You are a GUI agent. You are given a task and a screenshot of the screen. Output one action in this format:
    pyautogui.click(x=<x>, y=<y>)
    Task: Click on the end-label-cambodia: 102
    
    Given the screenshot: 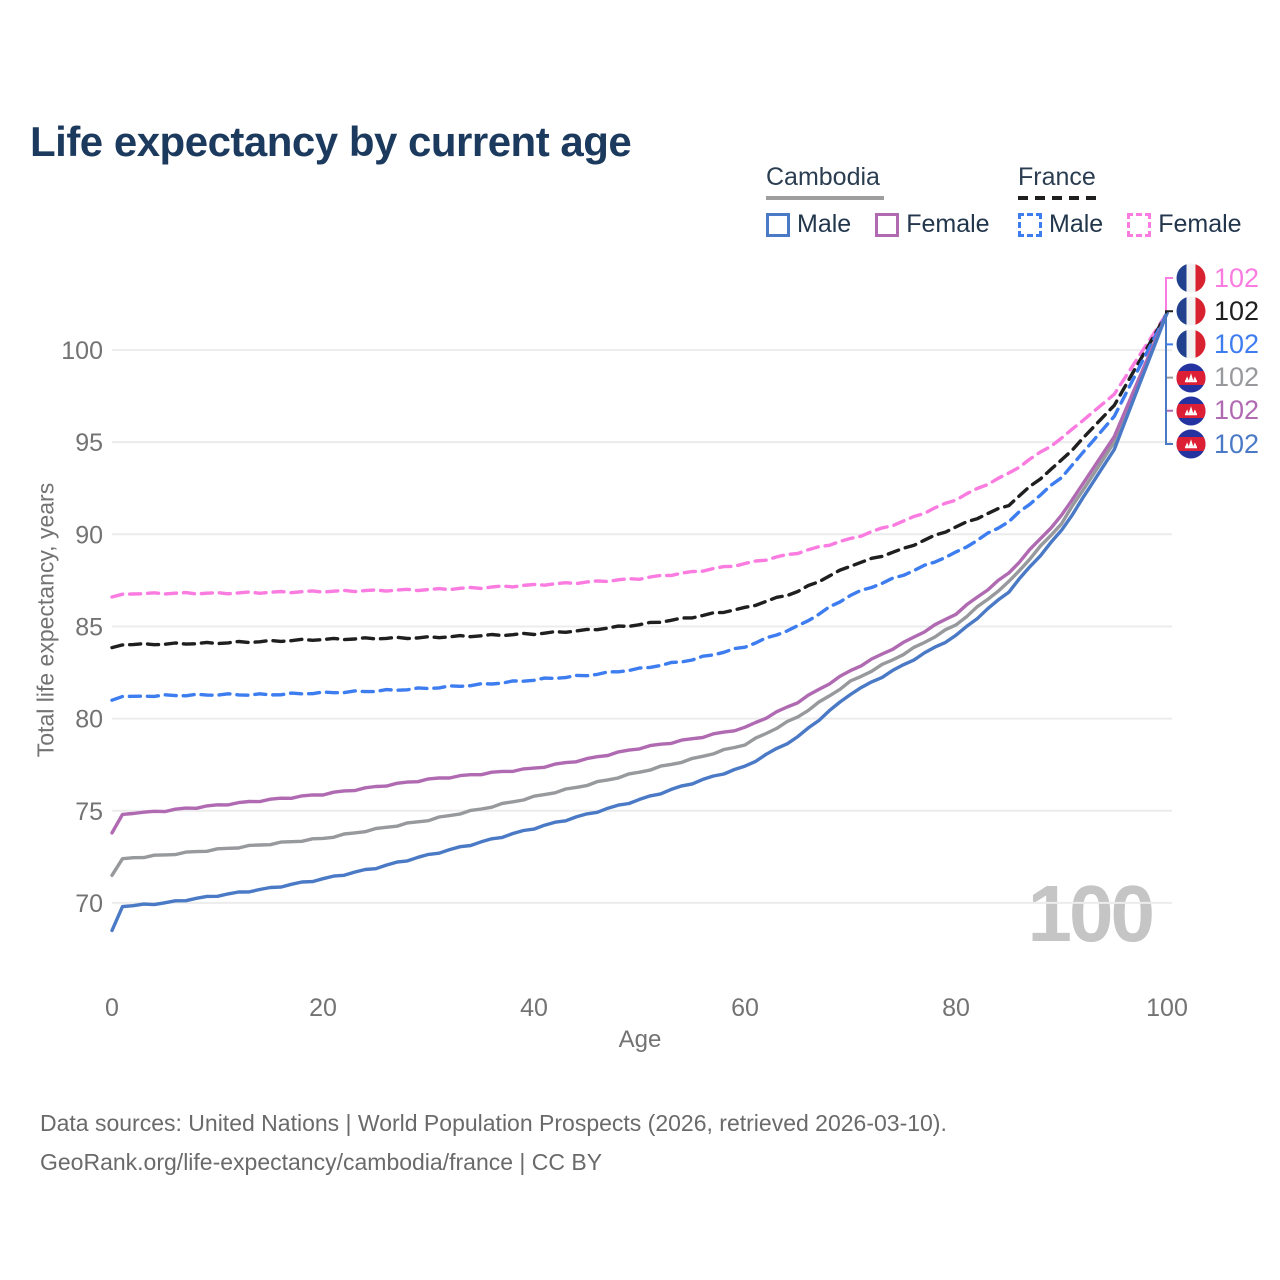 What is the action you would take?
    pyautogui.click(x=1217, y=378)
    